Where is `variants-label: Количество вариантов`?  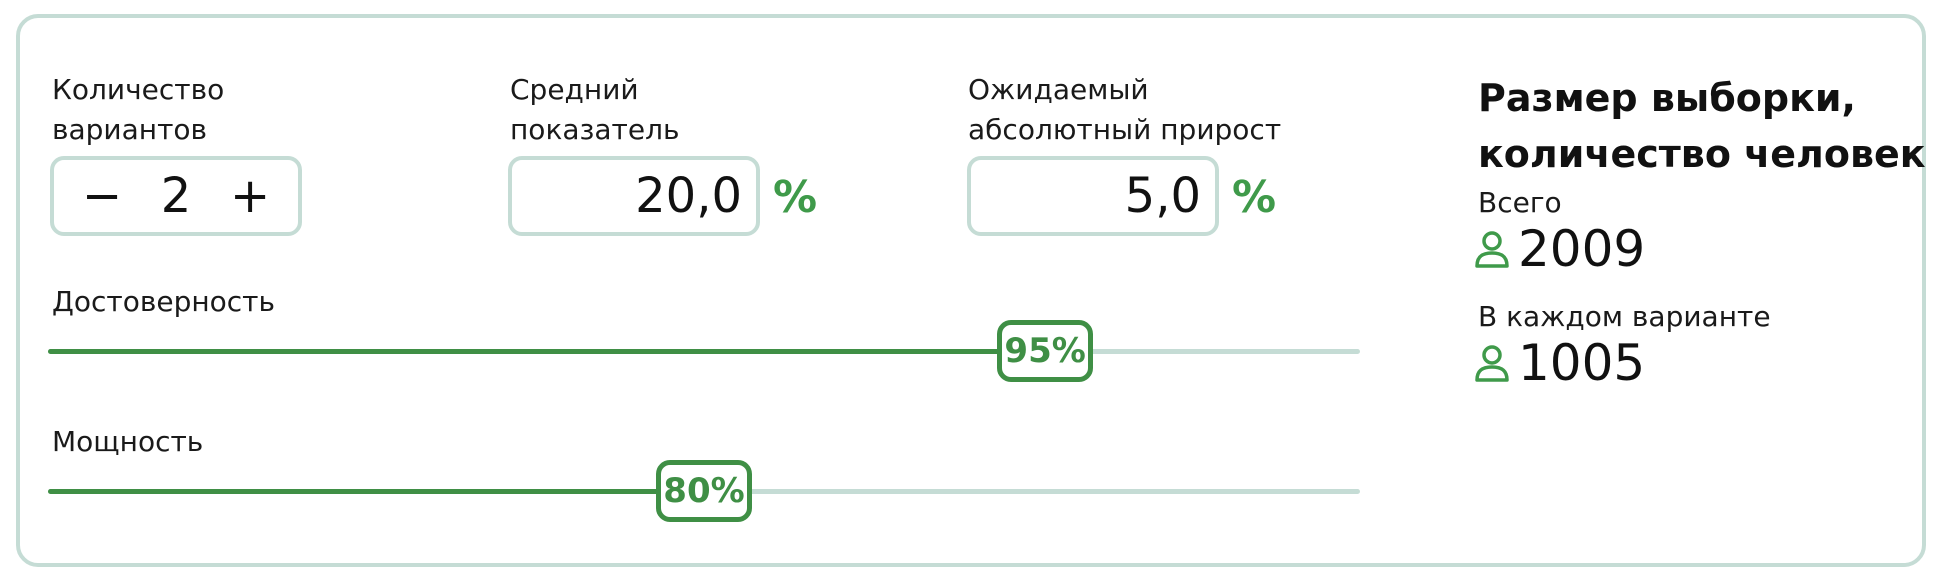
variants-label: Количество вариантов is located at coordinates (138, 109).